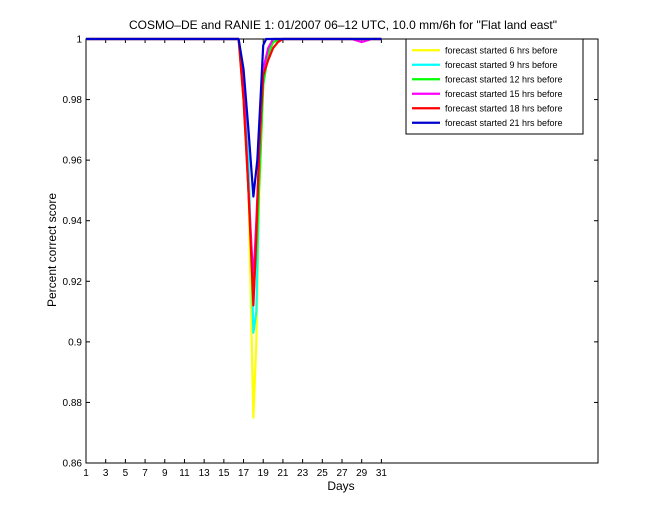 The width and height of the screenshot is (660, 520). Describe the element at coordinates (501, 65) in the screenshot. I see `legend-label: forecast started 9 hrs before` at that location.